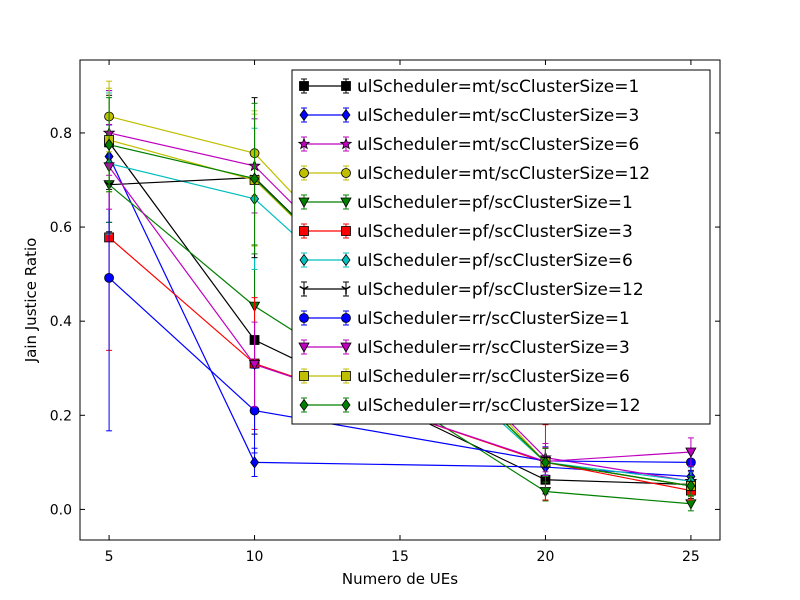  What do you see at coordinates (493, 348) in the screenshot?
I see `legend-label: ulScheduler=rr/scClusterSize=3` at bounding box center [493, 348].